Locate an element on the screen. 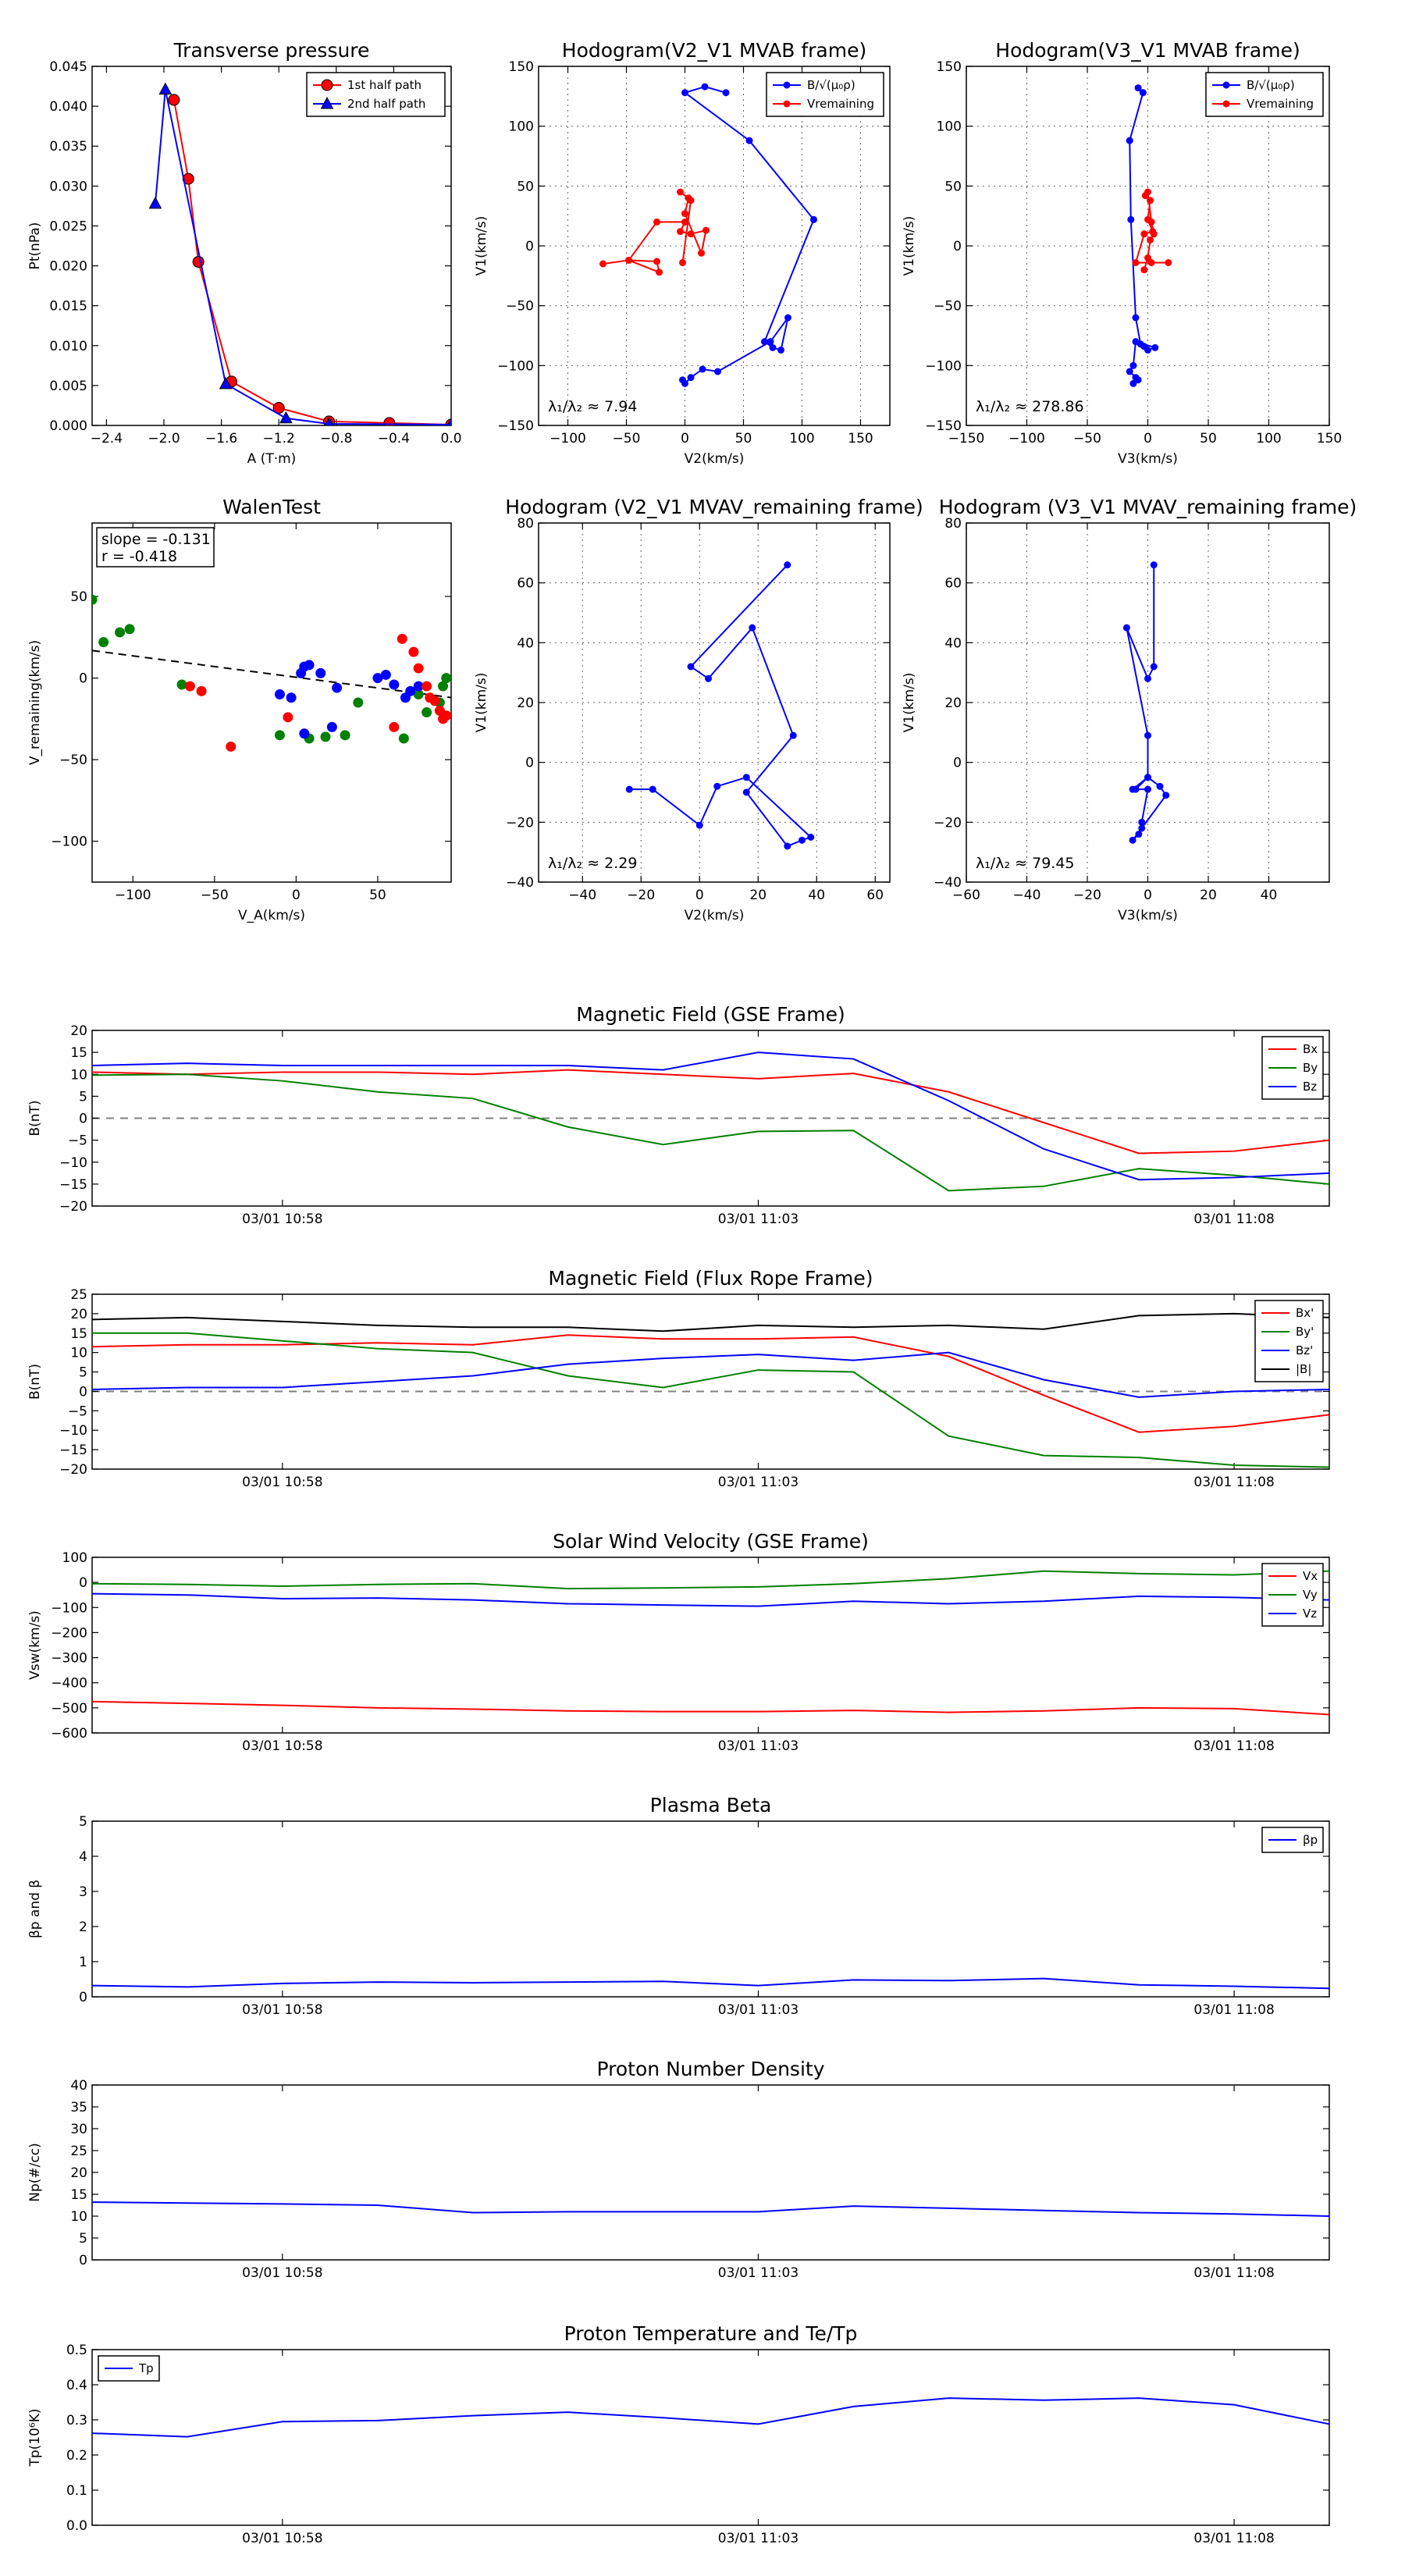  y-tick-label: −300 is located at coordinates (69, 1659).